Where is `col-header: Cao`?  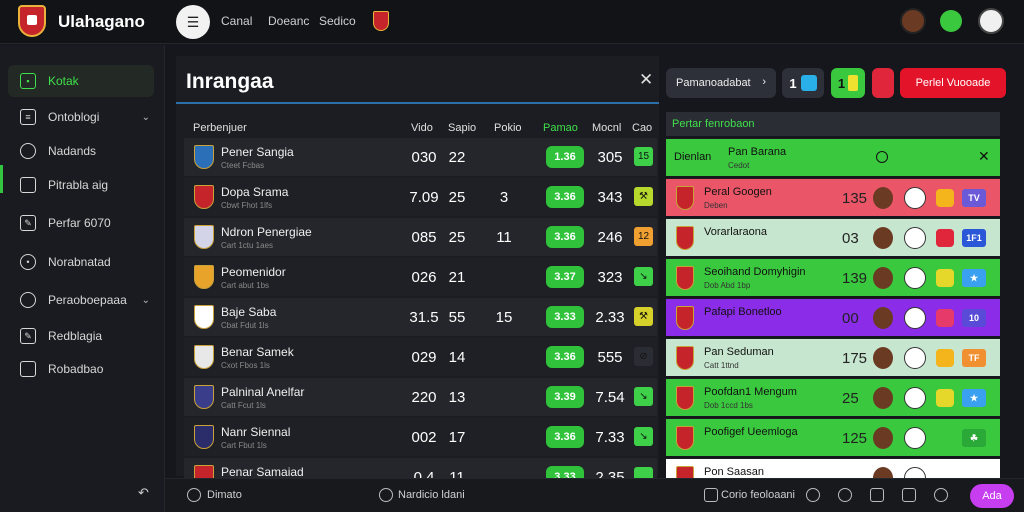 col-header: Cao is located at coordinates (642, 128).